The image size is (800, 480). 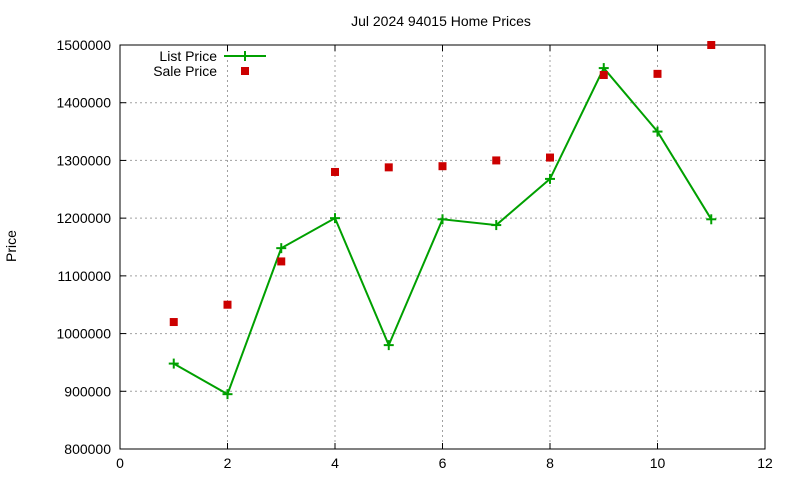 What do you see at coordinates (335, 463) in the screenshot?
I see `x-tick-label: 4` at bounding box center [335, 463].